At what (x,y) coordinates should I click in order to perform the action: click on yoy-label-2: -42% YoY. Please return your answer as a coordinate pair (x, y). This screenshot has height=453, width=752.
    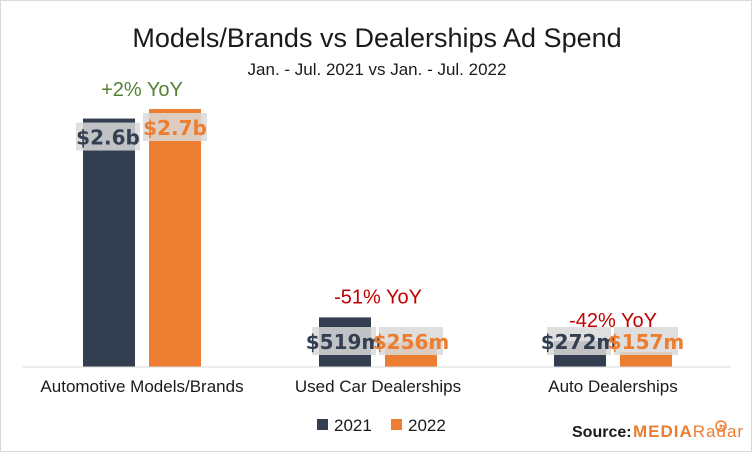
    Looking at the image, I should click on (613, 321).